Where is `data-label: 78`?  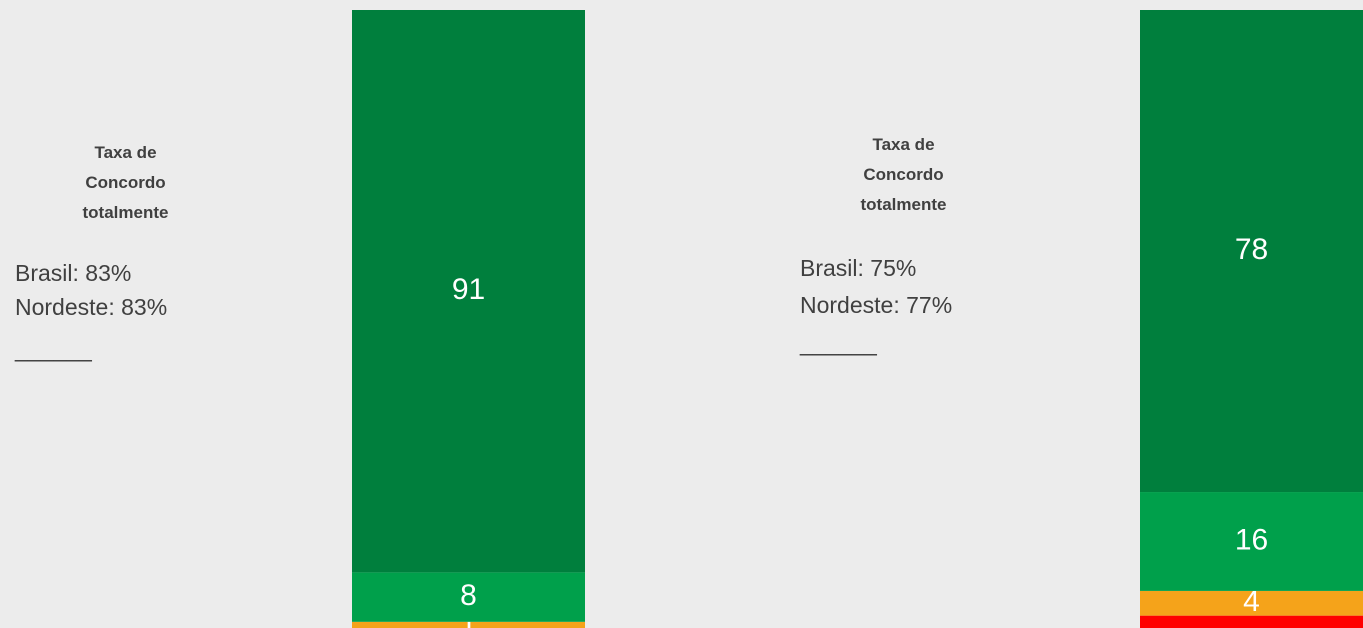
data-label: 78 is located at coordinates (1251, 249).